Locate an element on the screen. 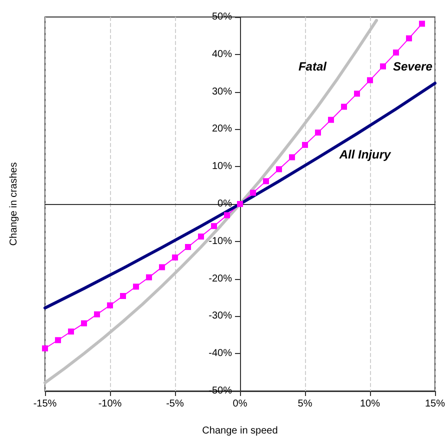 The image size is (448, 446). y-tick-label: -20% is located at coordinates (220, 278).